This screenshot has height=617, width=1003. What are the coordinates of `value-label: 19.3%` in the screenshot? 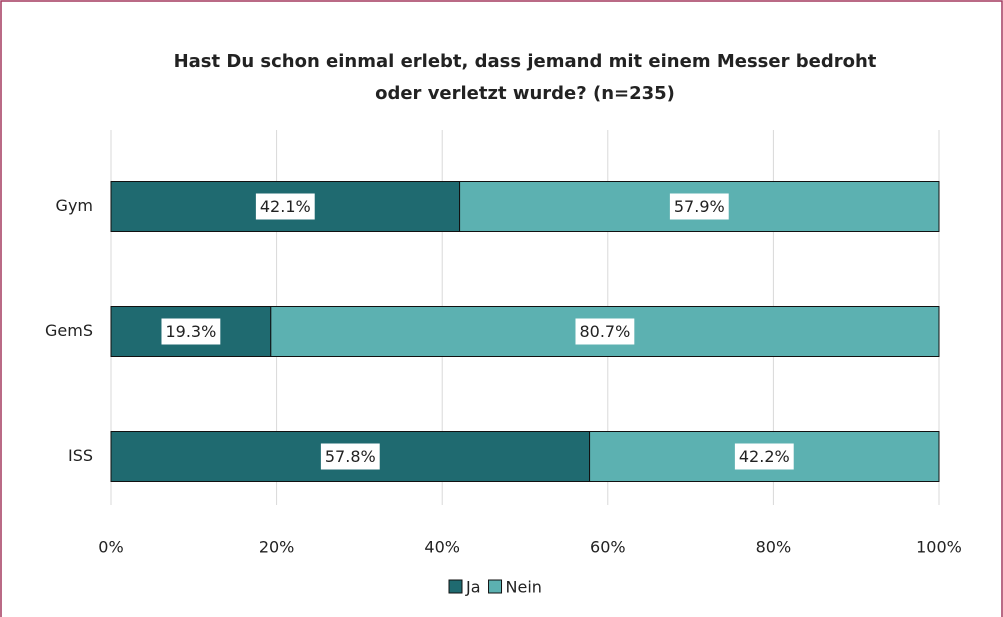 It's located at (190, 331).